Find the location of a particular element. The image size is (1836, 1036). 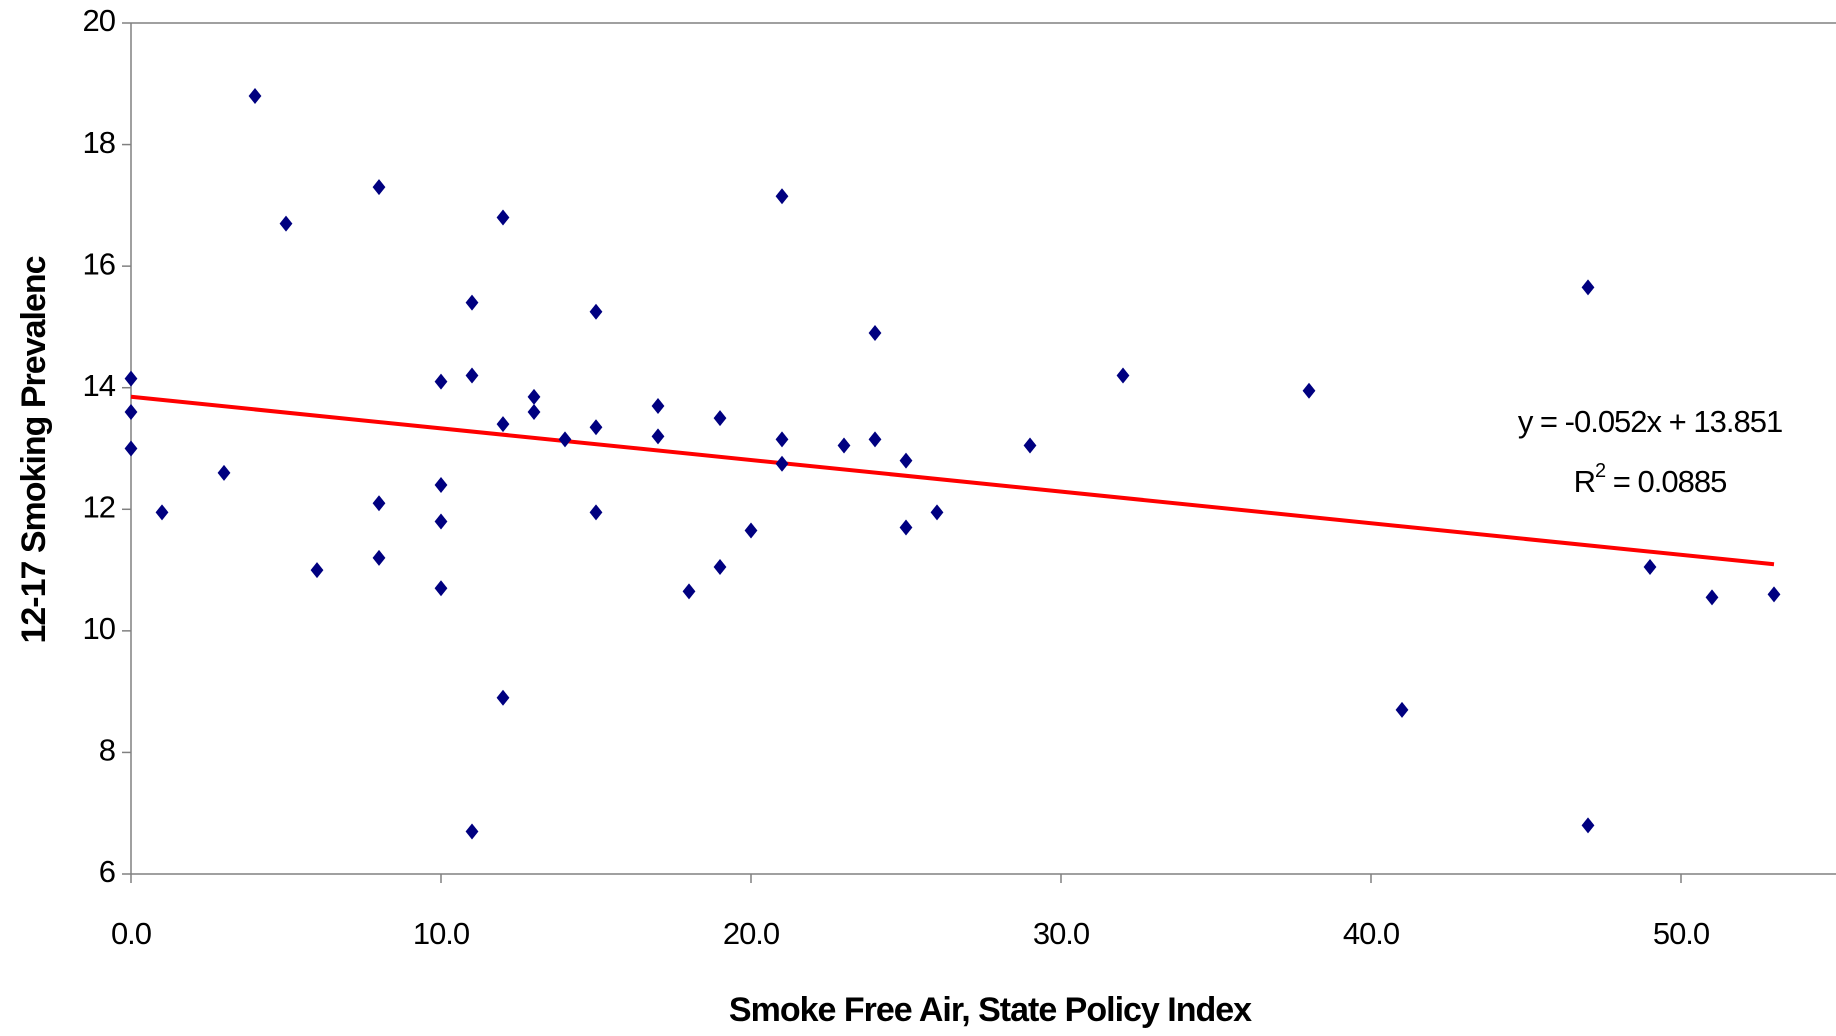

y-tick-label: 20 is located at coordinates (99, 20).